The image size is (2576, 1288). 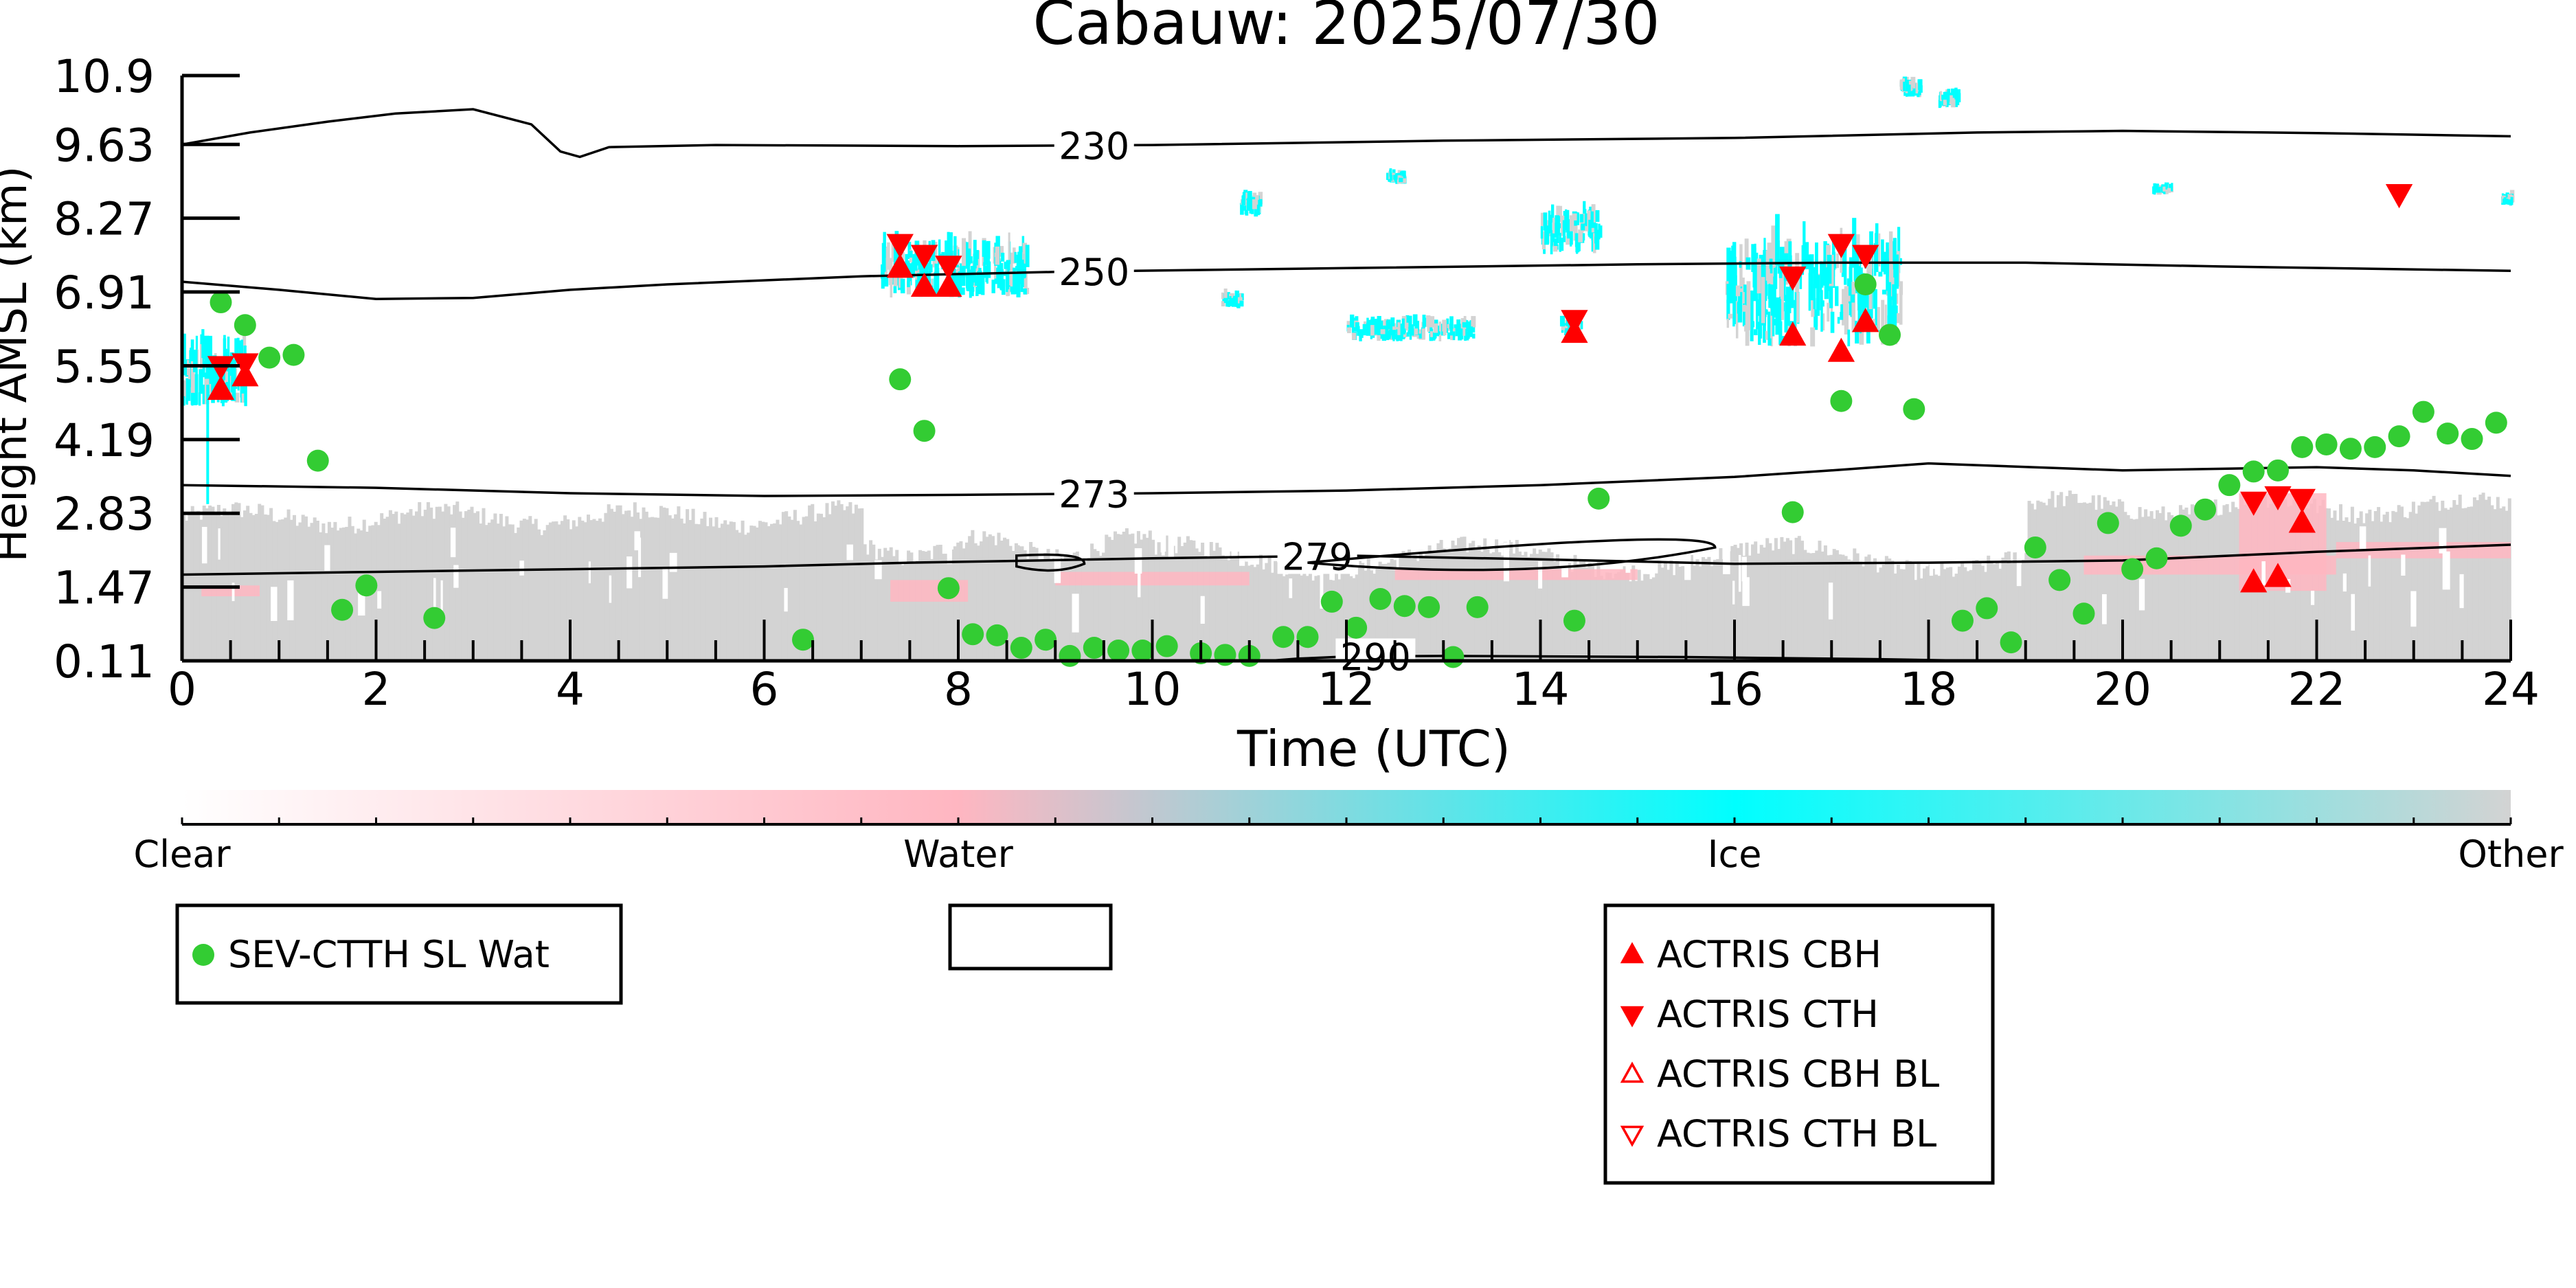 I want to click on y-tick-label-3: 4.19, so click(x=104, y=440).